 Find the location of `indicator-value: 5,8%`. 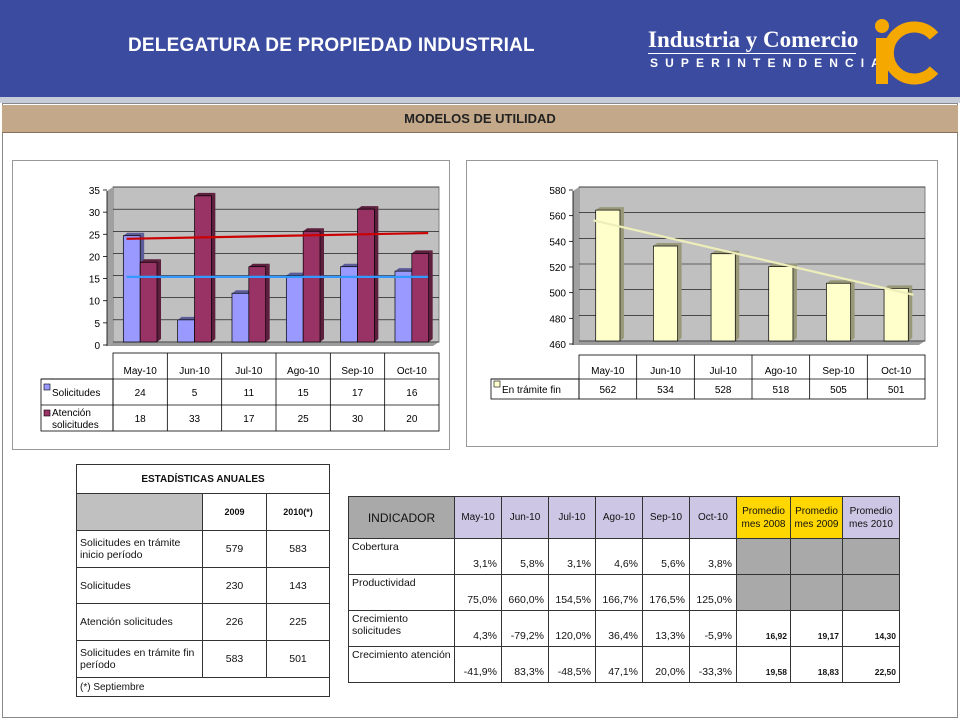

indicator-value: 5,8% is located at coordinates (525, 556).